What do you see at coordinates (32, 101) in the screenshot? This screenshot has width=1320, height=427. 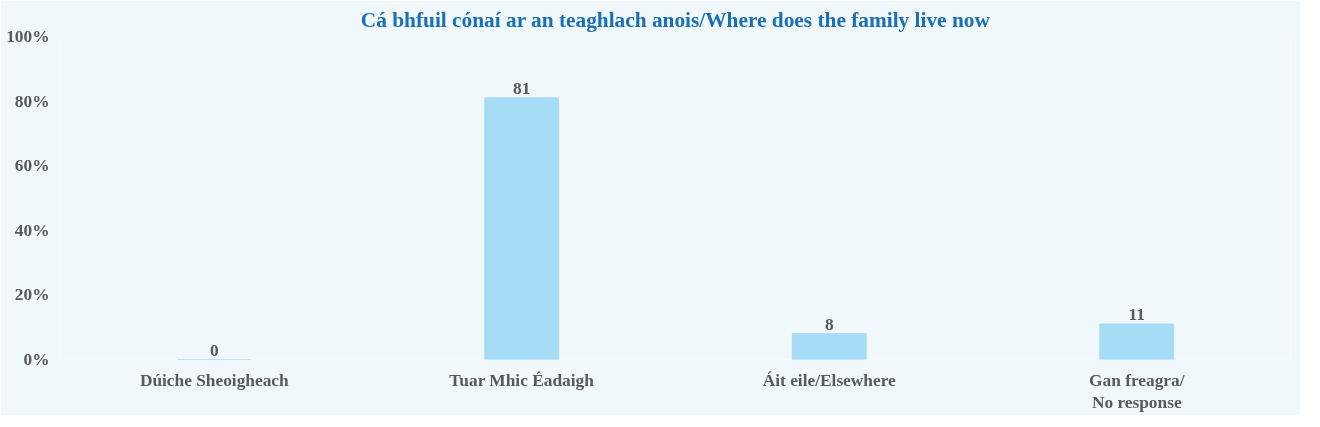 I see `y-tick-label: 80%` at bounding box center [32, 101].